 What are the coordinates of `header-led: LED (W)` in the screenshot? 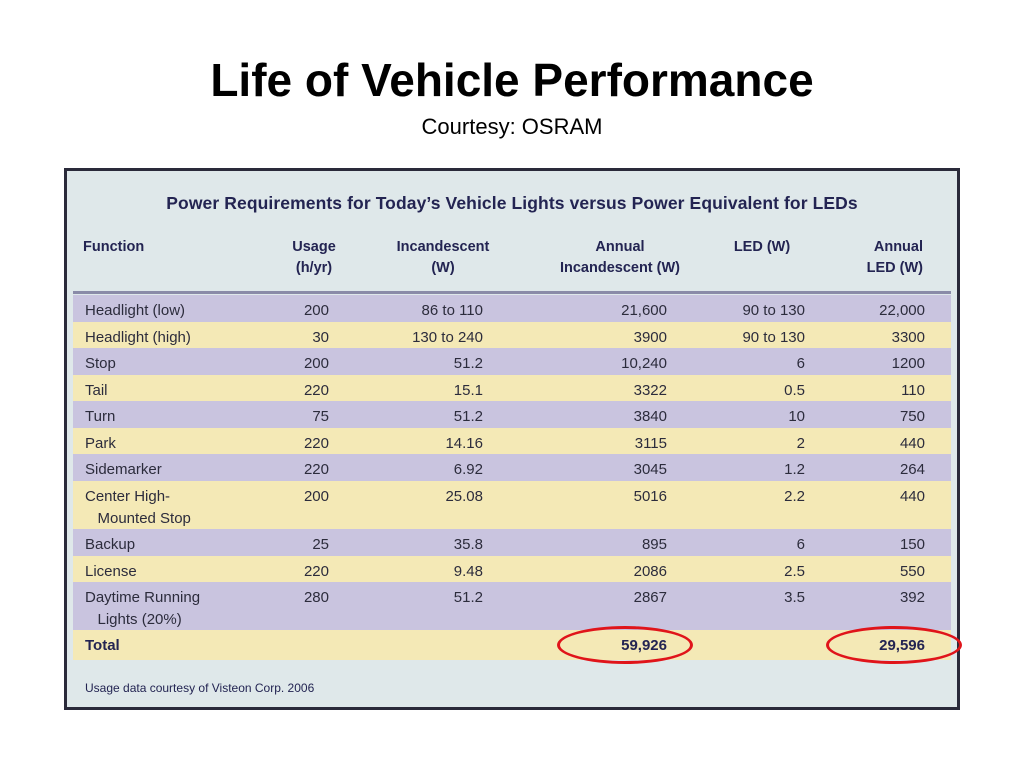 It's located at (762, 247).